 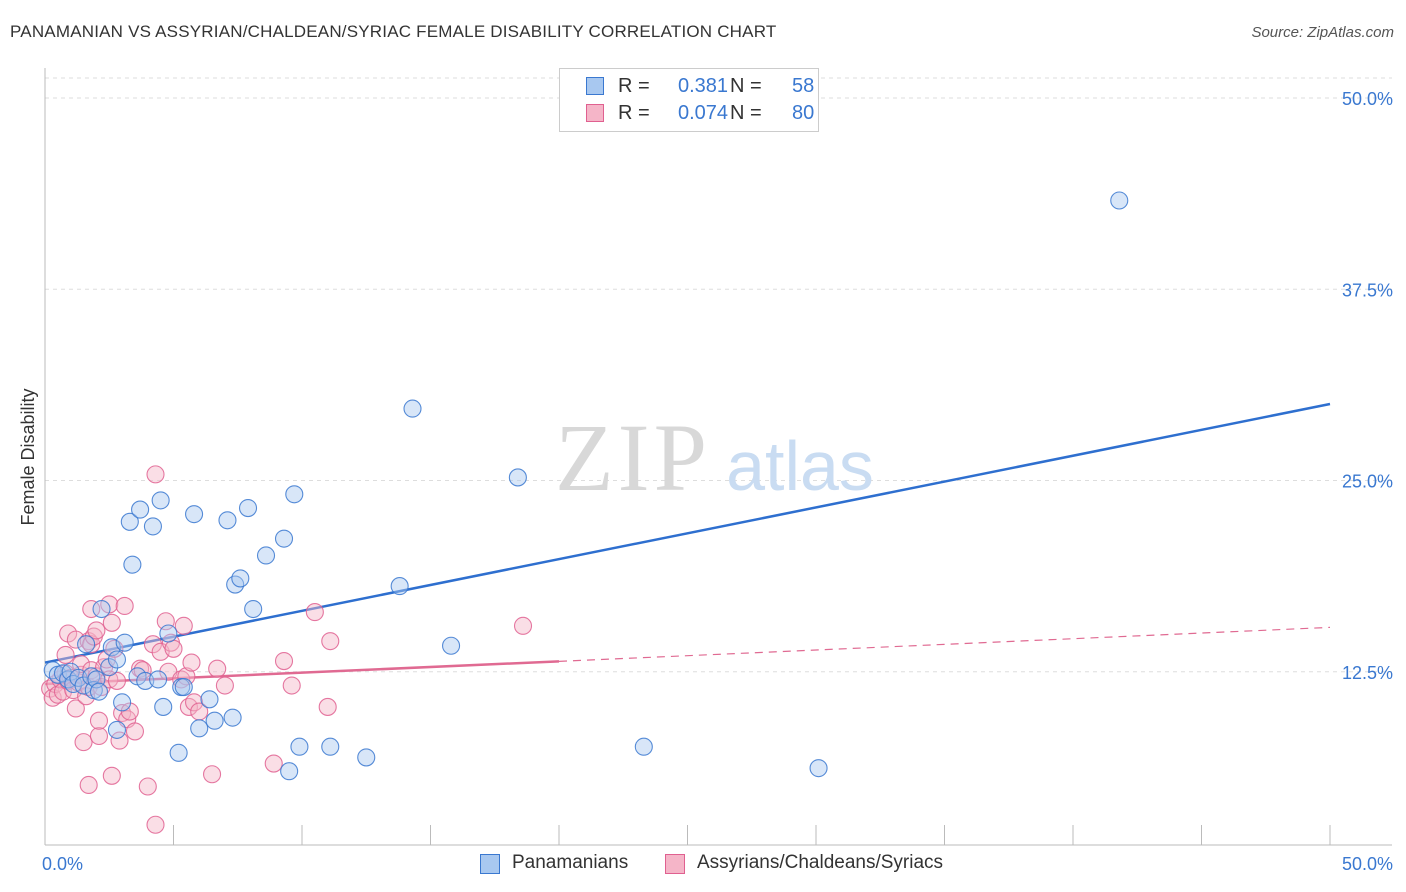 What do you see at coordinates (689, 100) in the screenshot?
I see `correlation-legend: R = 0.381 N = 58 R = 0.074 N = 80` at bounding box center [689, 100].